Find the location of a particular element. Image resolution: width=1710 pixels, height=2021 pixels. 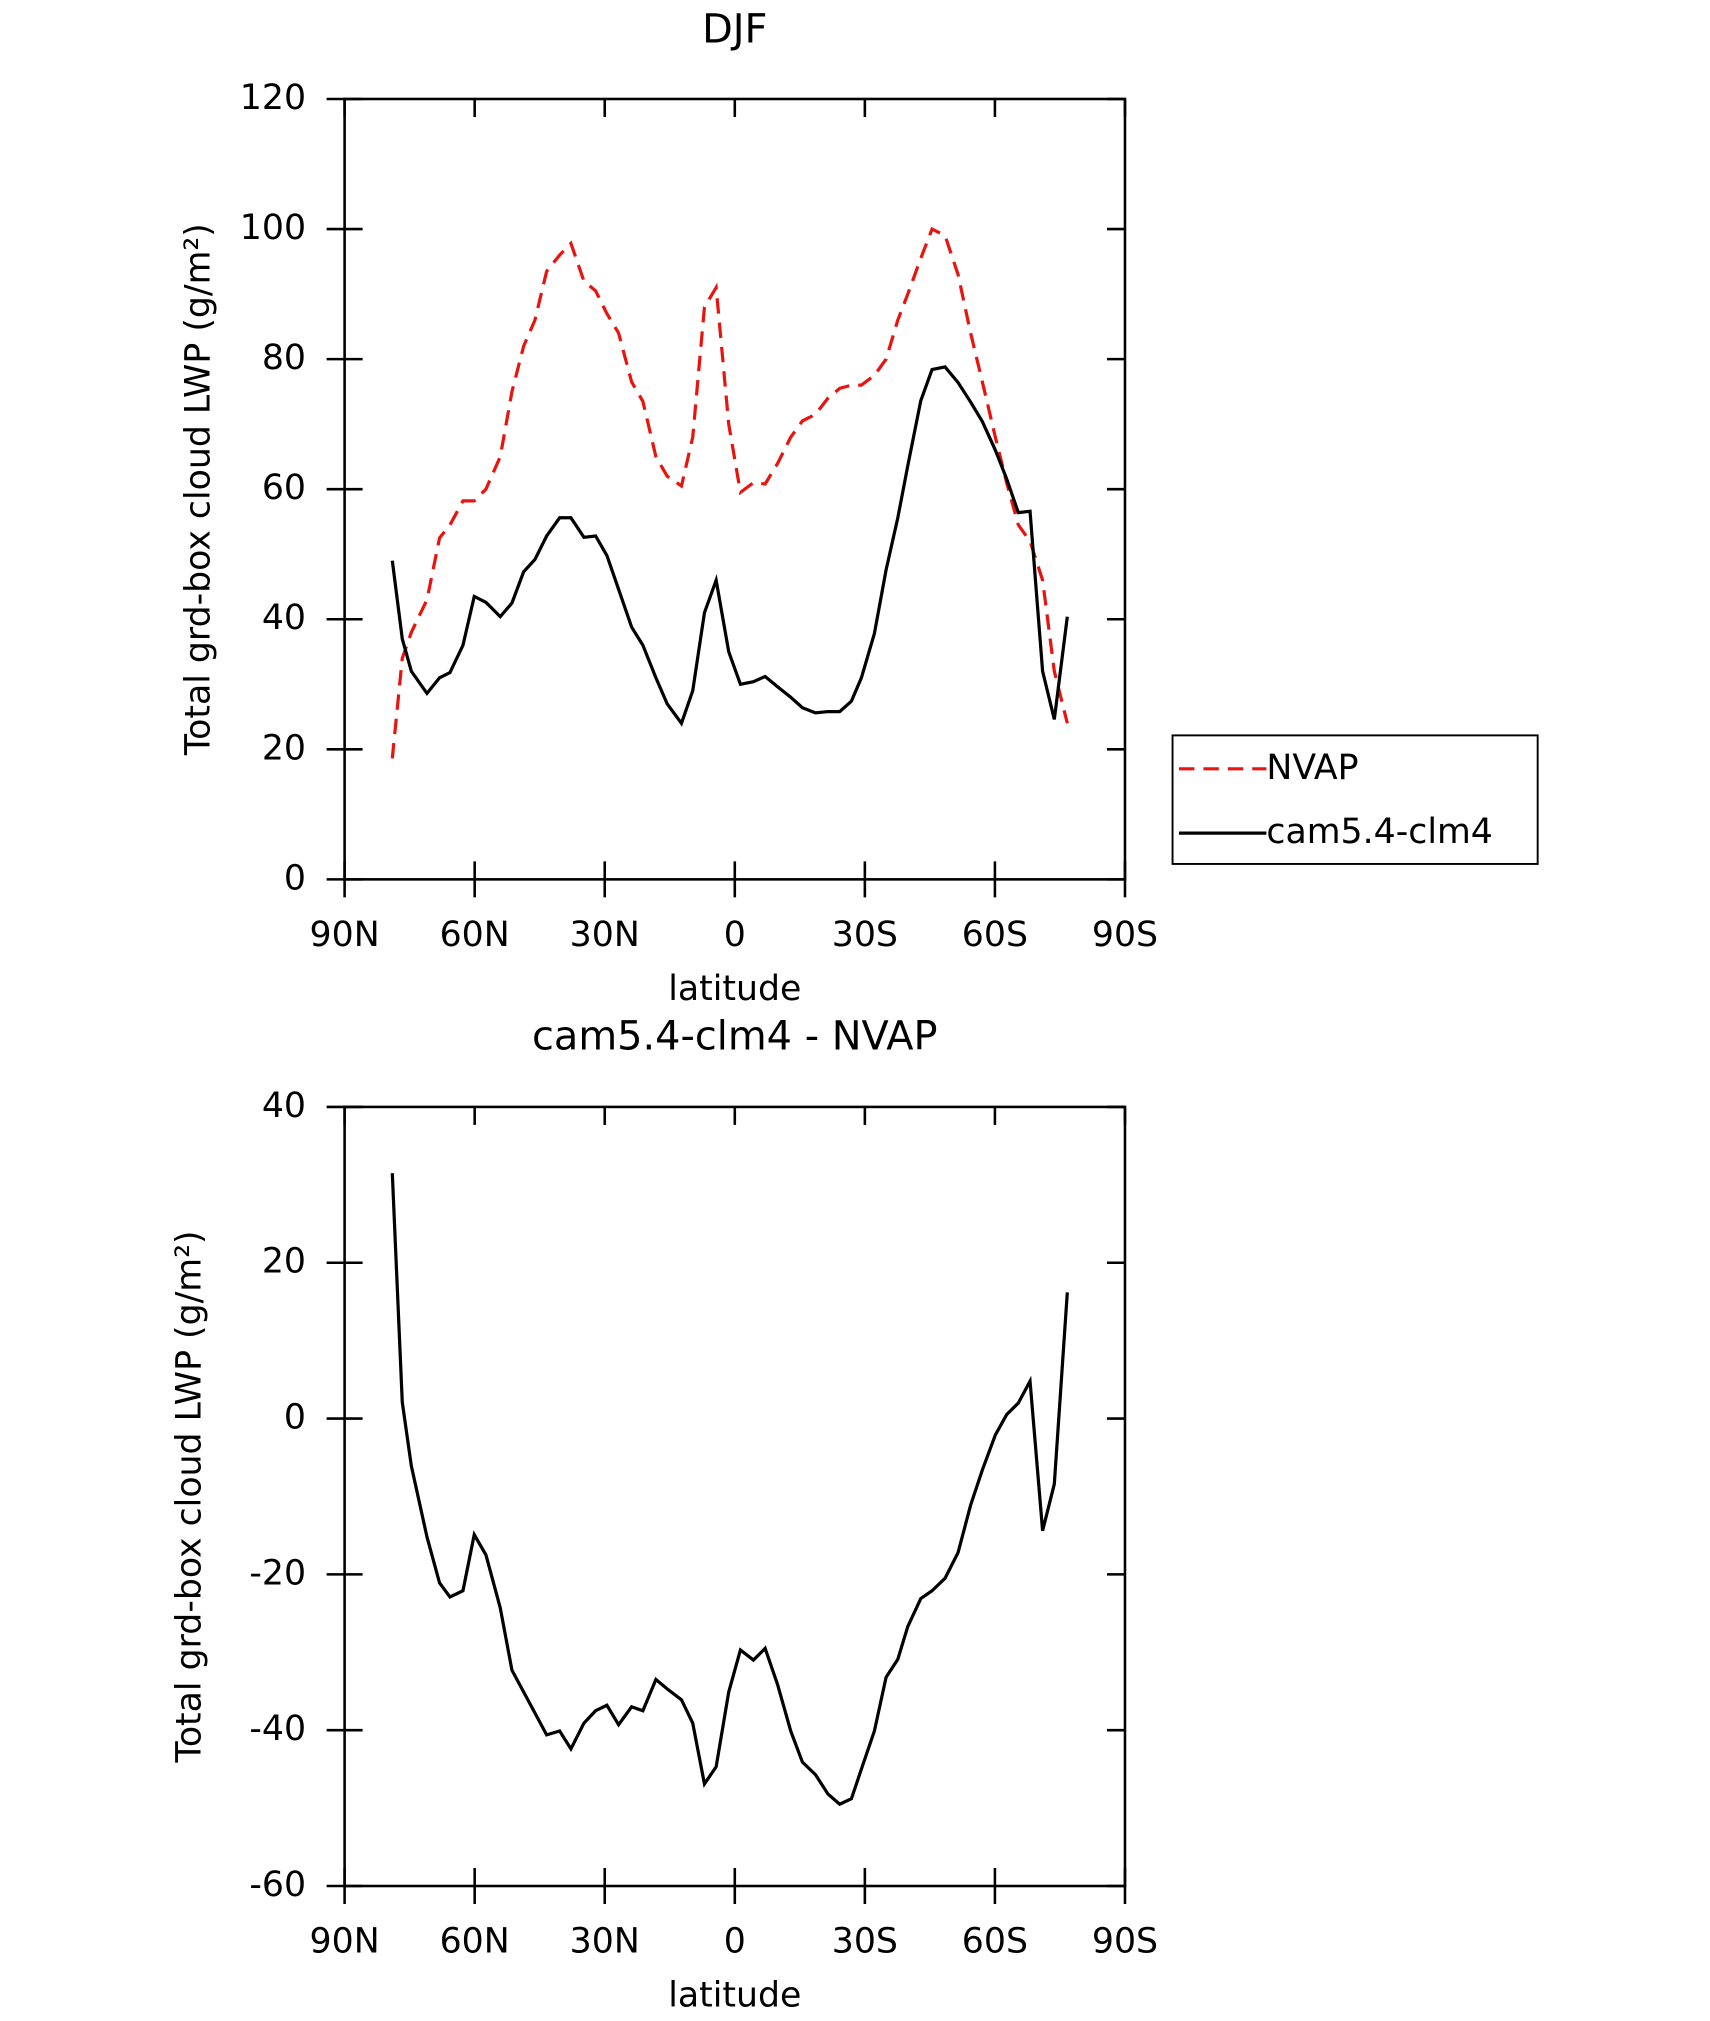

y-tick-label: 80 is located at coordinates (284, 358).